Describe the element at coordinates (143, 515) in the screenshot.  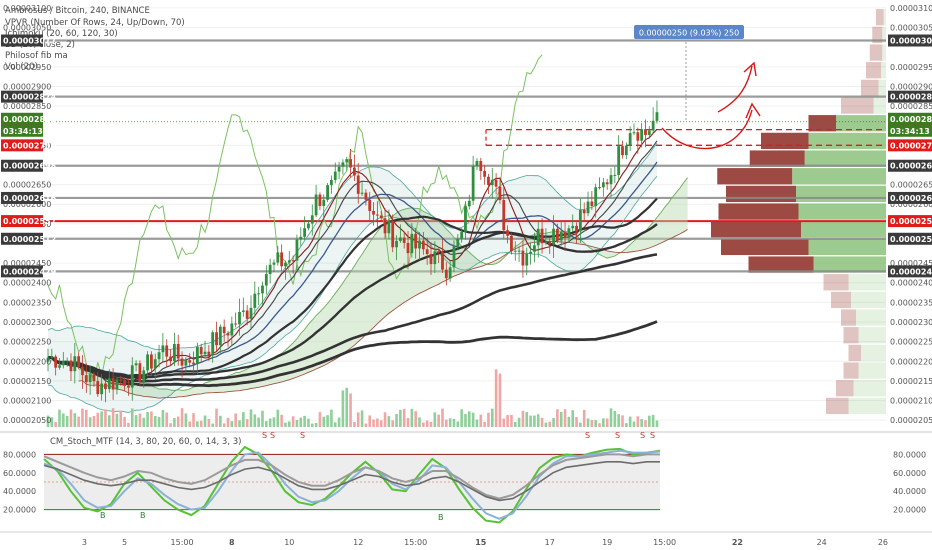
I see `stoch-signal-marker: B` at that location.